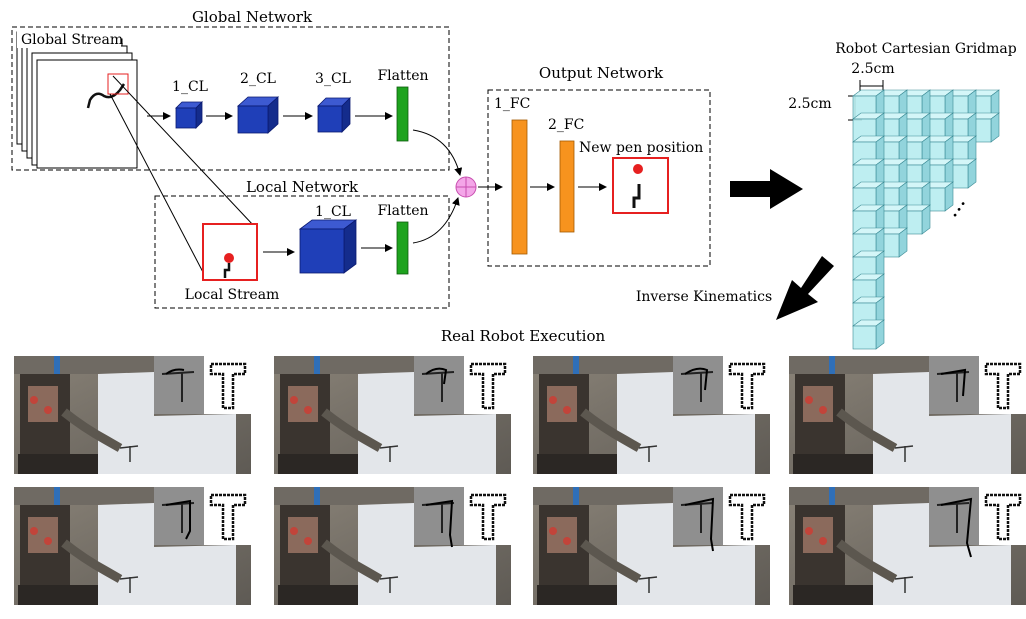 The width and height of the screenshot is (1026, 619). I want to click on grid-cell-height-label: 2.5cm, so click(809, 104).